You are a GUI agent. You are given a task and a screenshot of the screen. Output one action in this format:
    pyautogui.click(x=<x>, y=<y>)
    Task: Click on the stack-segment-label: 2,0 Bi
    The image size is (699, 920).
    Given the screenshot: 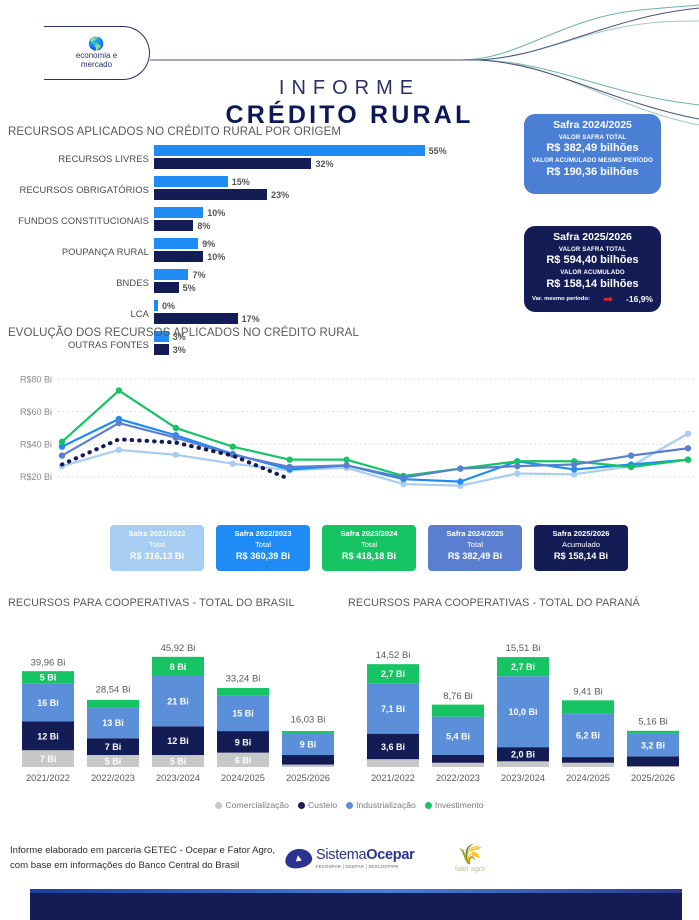 What is the action you would take?
    pyautogui.click(x=523, y=755)
    